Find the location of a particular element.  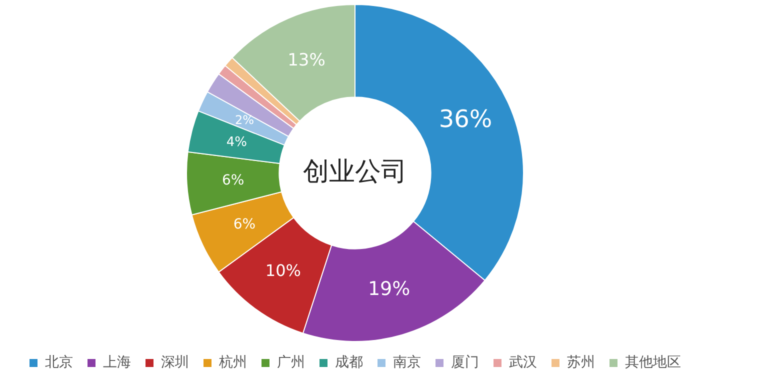

data-label: 13% is located at coordinates (307, 60).